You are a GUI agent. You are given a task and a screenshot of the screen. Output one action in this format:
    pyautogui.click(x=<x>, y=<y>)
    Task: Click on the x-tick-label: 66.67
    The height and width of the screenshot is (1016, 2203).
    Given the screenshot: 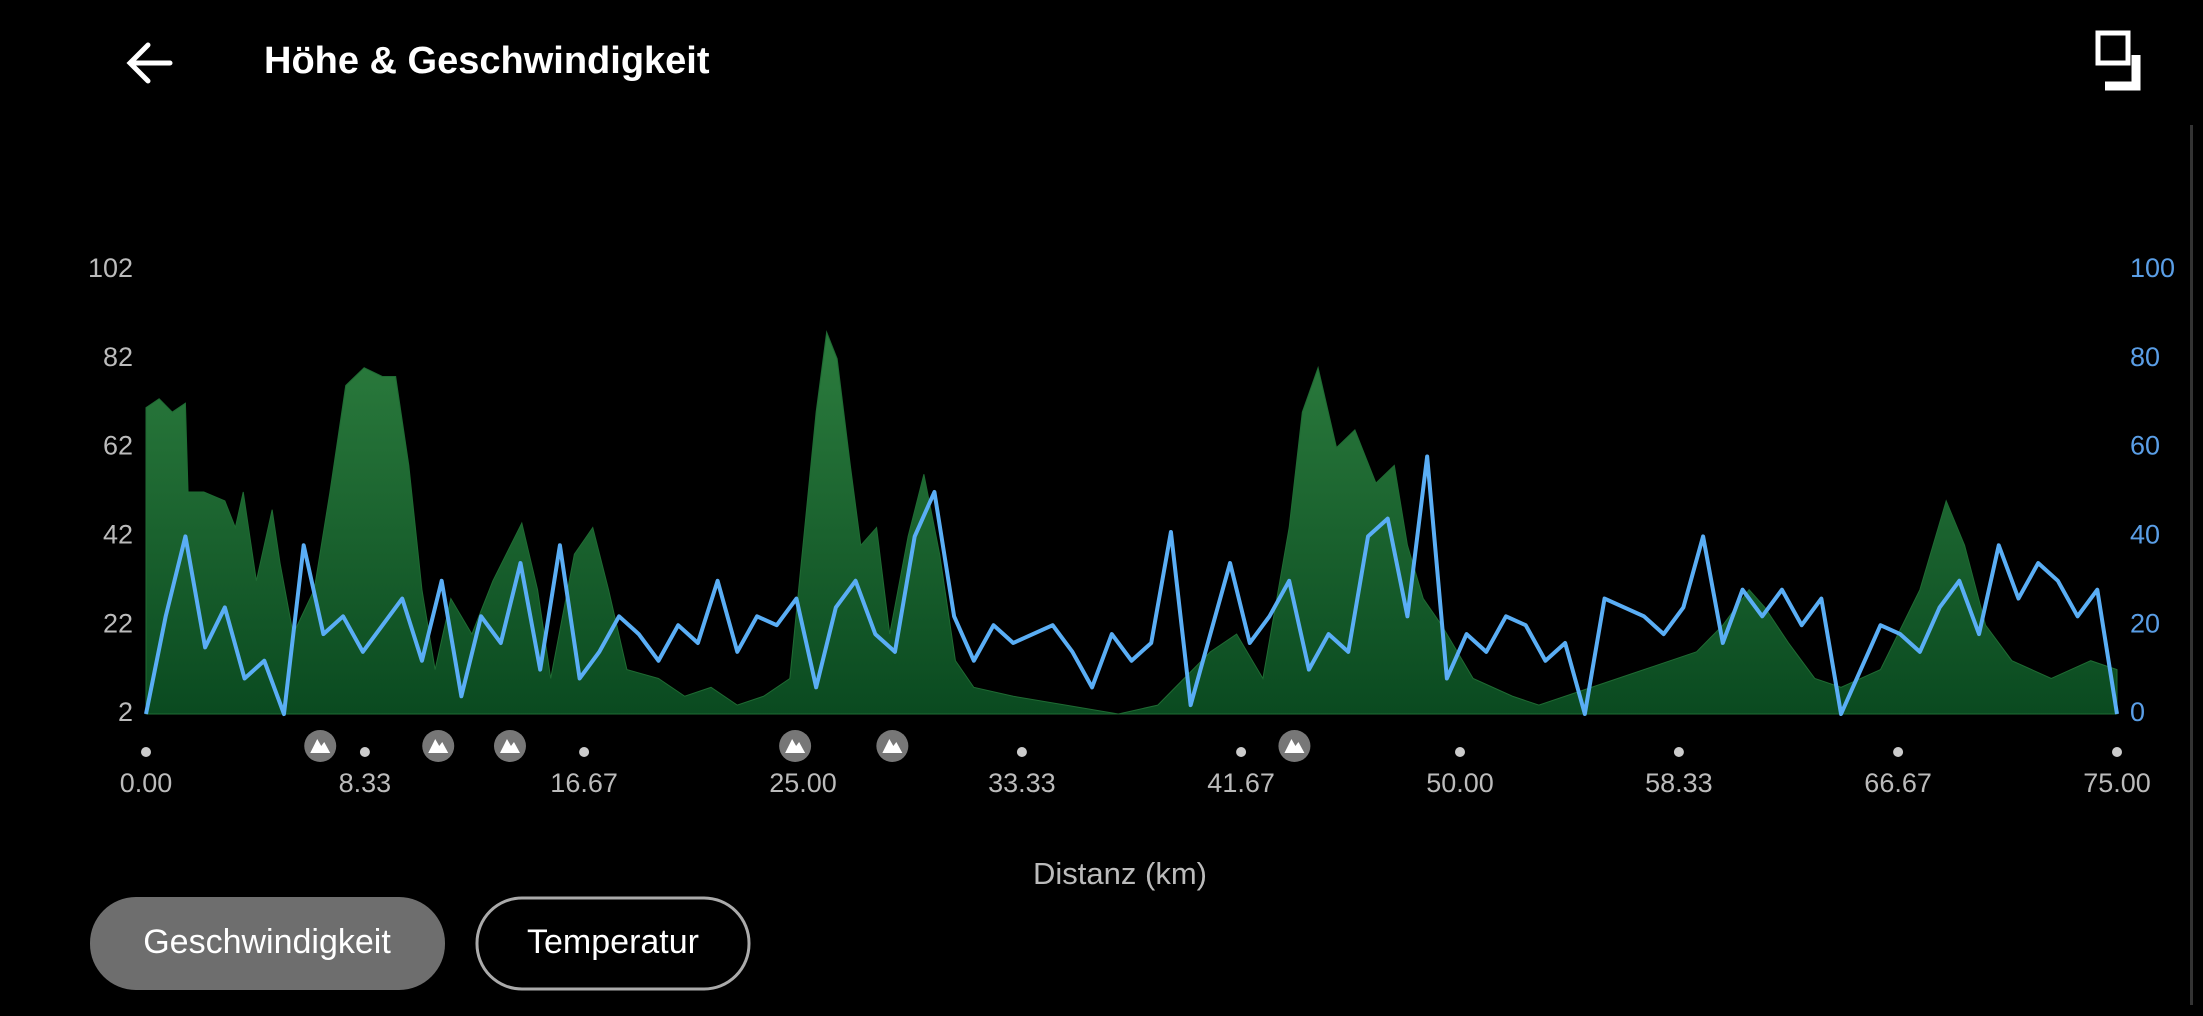 What is the action you would take?
    pyautogui.click(x=1898, y=783)
    